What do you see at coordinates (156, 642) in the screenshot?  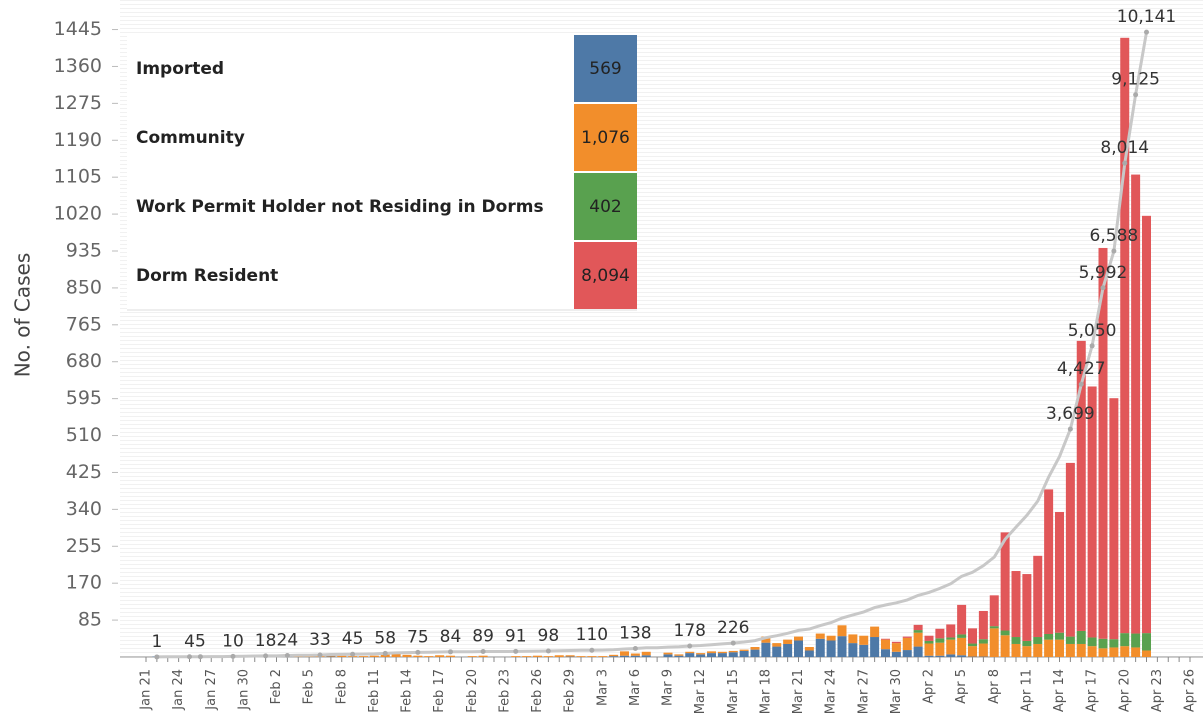 I see `data-label: 1` at bounding box center [156, 642].